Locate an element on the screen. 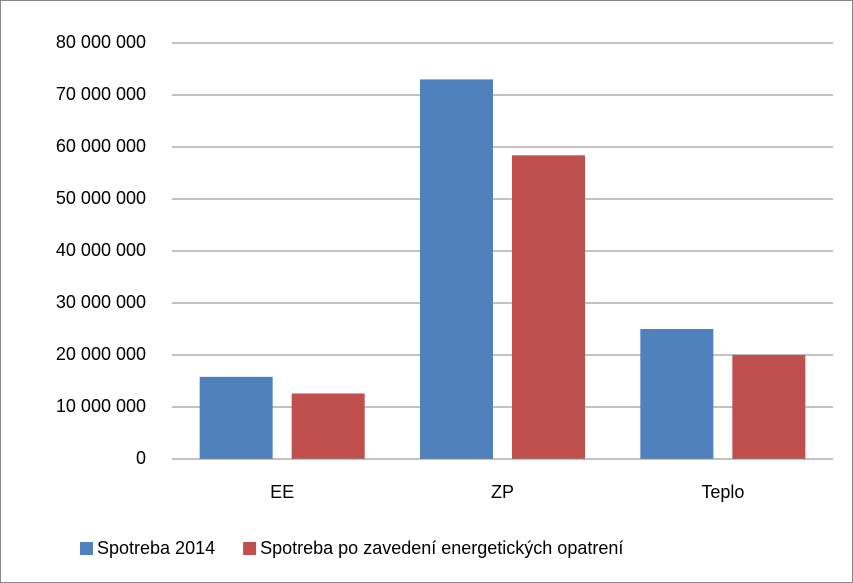  legend-label: Spotreba 2014 is located at coordinates (156, 548).